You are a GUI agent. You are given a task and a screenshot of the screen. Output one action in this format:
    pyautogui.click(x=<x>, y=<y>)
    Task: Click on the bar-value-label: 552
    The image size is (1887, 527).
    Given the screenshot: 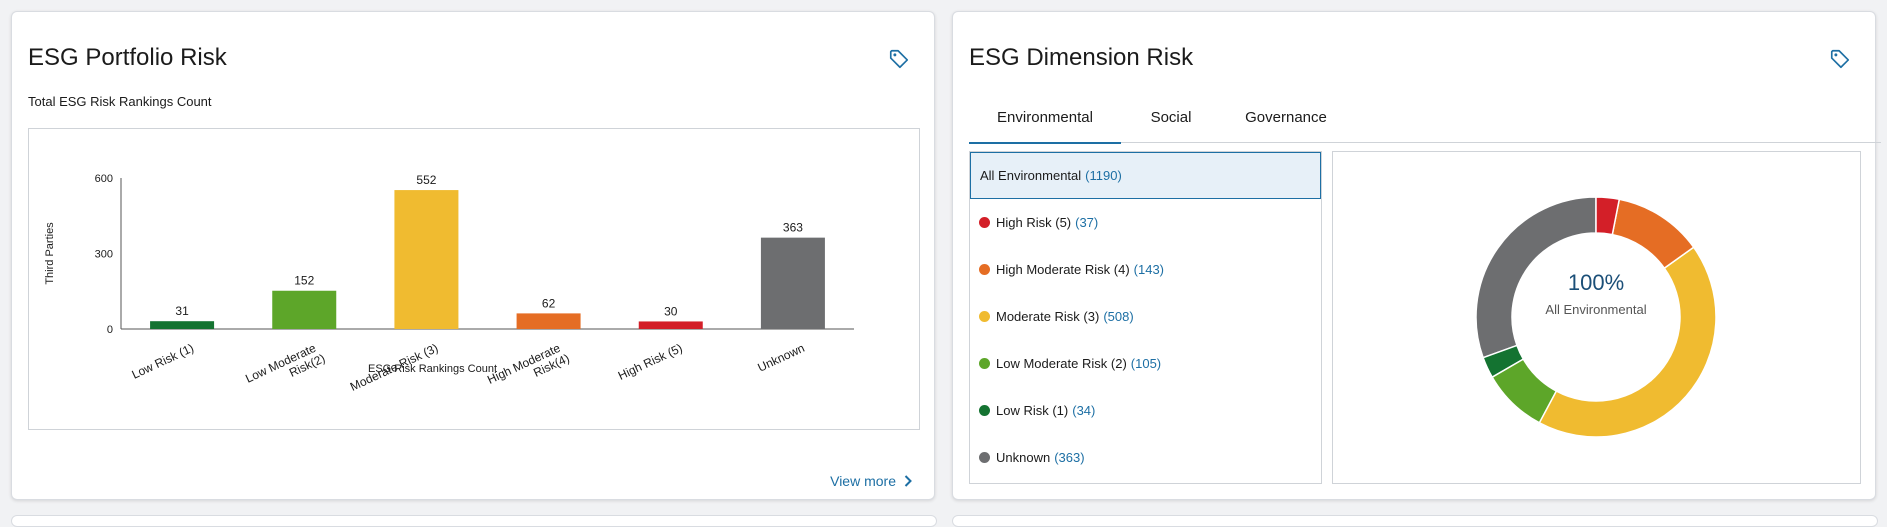 What is the action you would take?
    pyautogui.click(x=426, y=180)
    